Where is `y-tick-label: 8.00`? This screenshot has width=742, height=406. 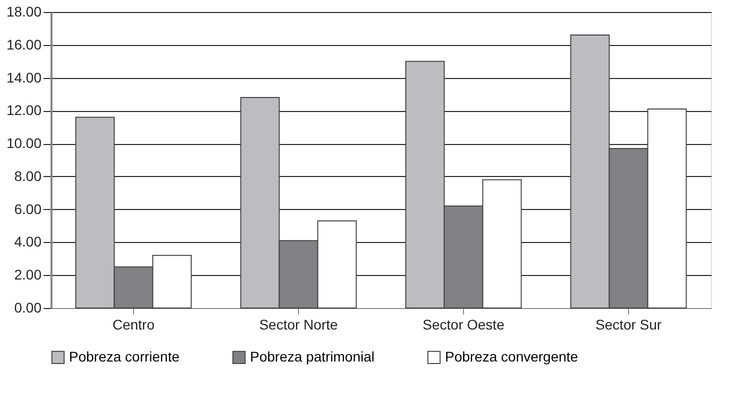
y-tick-label: 8.00 is located at coordinates (28, 176).